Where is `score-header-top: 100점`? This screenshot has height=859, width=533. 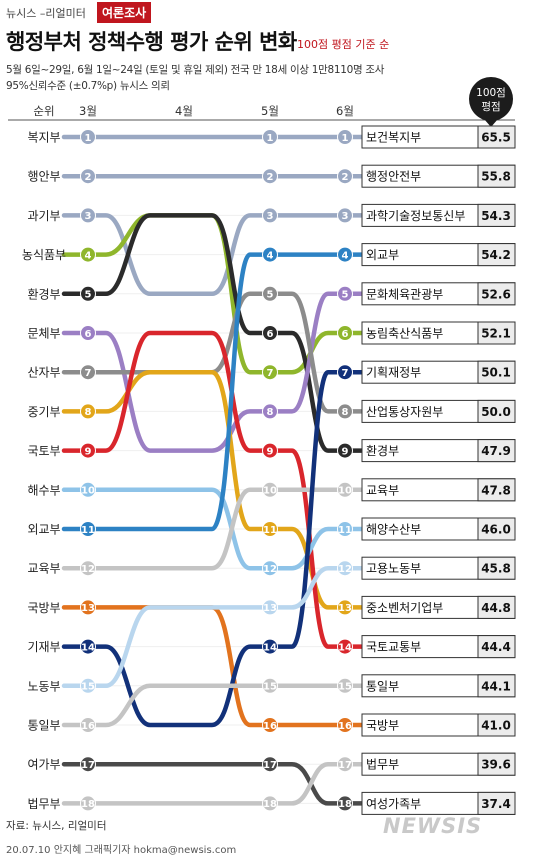
score-header-top: 100점 is located at coordinates (491, 93).